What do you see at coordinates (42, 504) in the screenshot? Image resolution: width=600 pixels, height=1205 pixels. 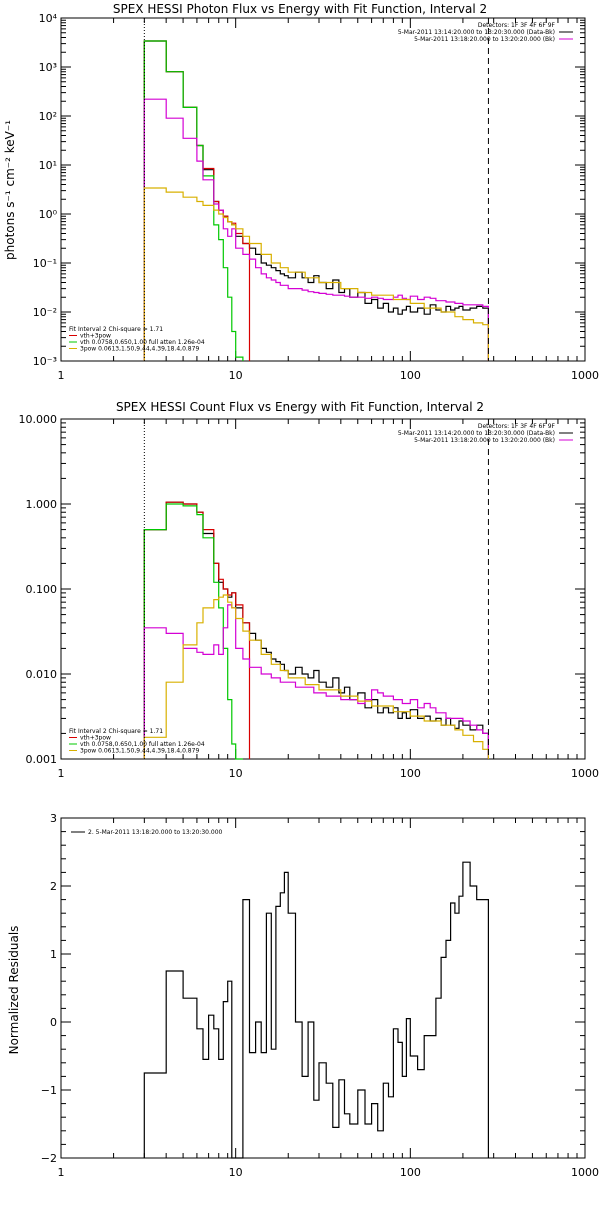 I see `count-y-tick-label: 1.000` at bounding box center [42, 504].